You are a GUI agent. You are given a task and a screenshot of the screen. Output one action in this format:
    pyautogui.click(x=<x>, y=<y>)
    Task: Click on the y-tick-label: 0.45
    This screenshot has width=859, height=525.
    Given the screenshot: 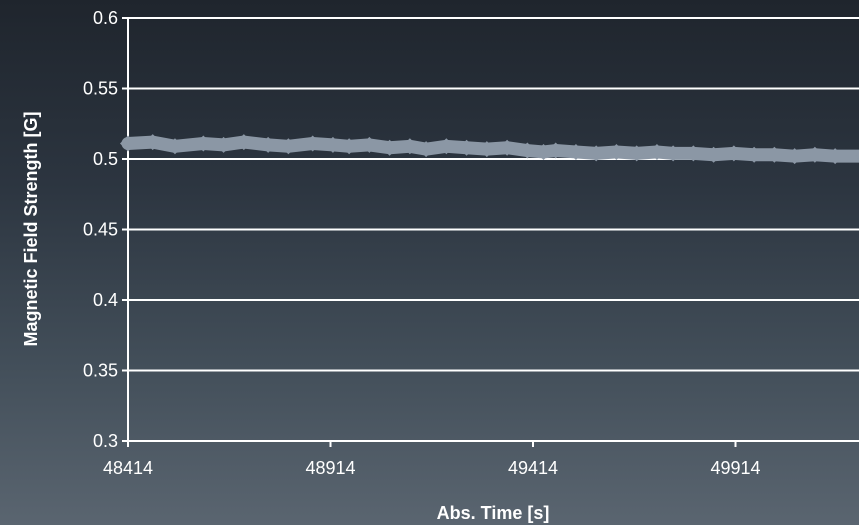 What is the action you would take?
    pyautogui.click(x=100, y=230)
    